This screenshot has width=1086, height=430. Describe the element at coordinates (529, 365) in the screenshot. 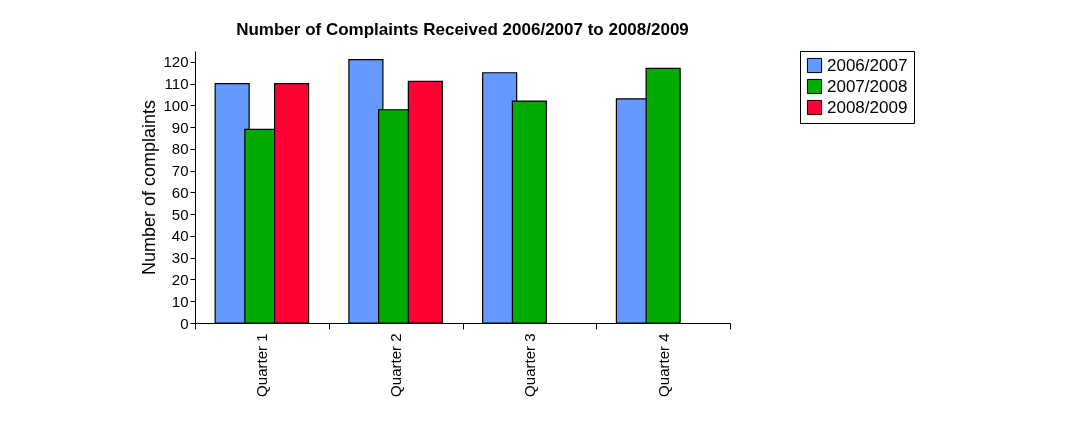

I see `x-tick-label: Quarter 3` at that location.